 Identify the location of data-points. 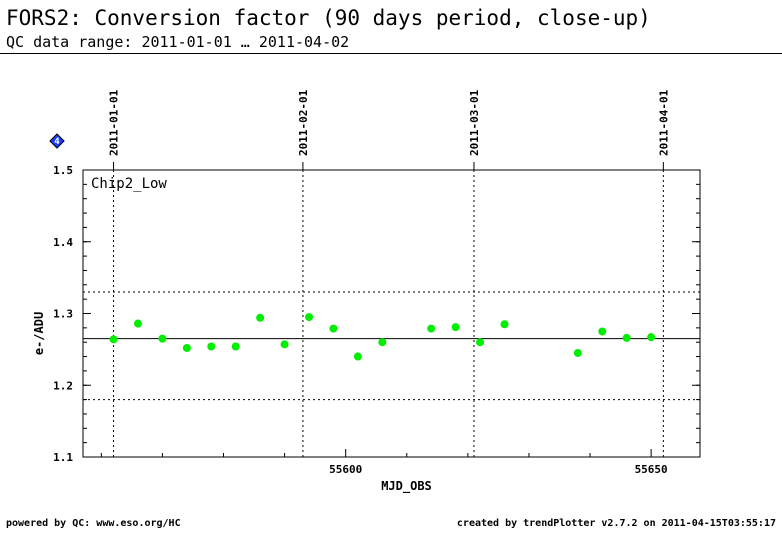
(382, 337).